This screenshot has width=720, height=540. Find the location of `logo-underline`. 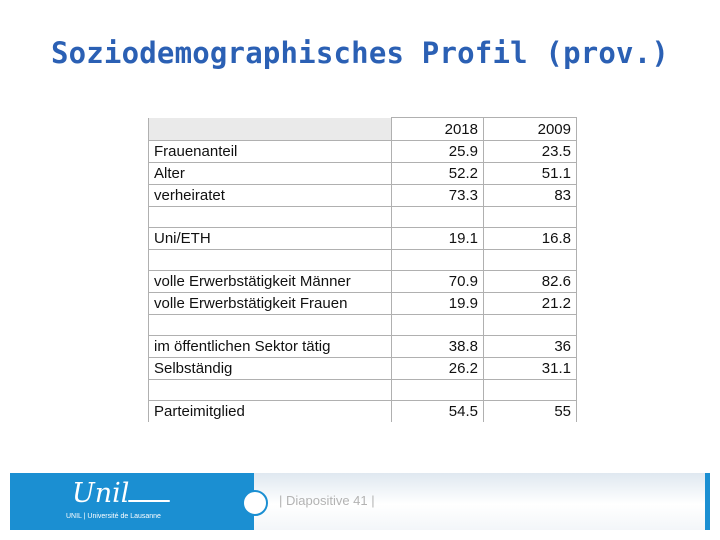

logo-underline is located at coordinates (149, 501).